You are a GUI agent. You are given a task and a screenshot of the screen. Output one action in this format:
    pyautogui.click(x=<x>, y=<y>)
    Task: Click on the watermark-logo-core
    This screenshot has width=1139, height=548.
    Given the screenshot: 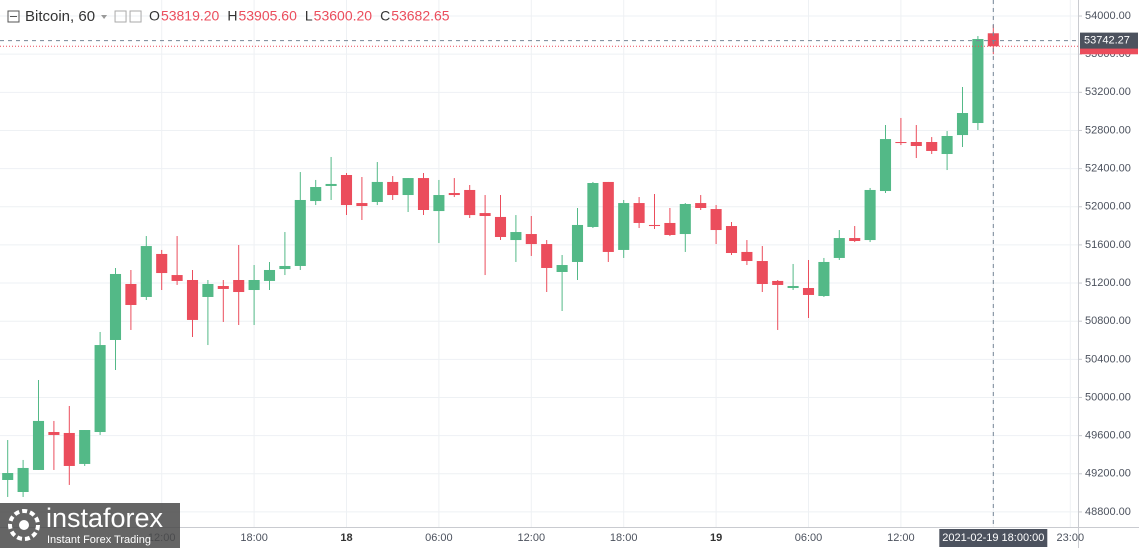 What is the action you would take?
    pyautogui.click(x=24, y=525)
    